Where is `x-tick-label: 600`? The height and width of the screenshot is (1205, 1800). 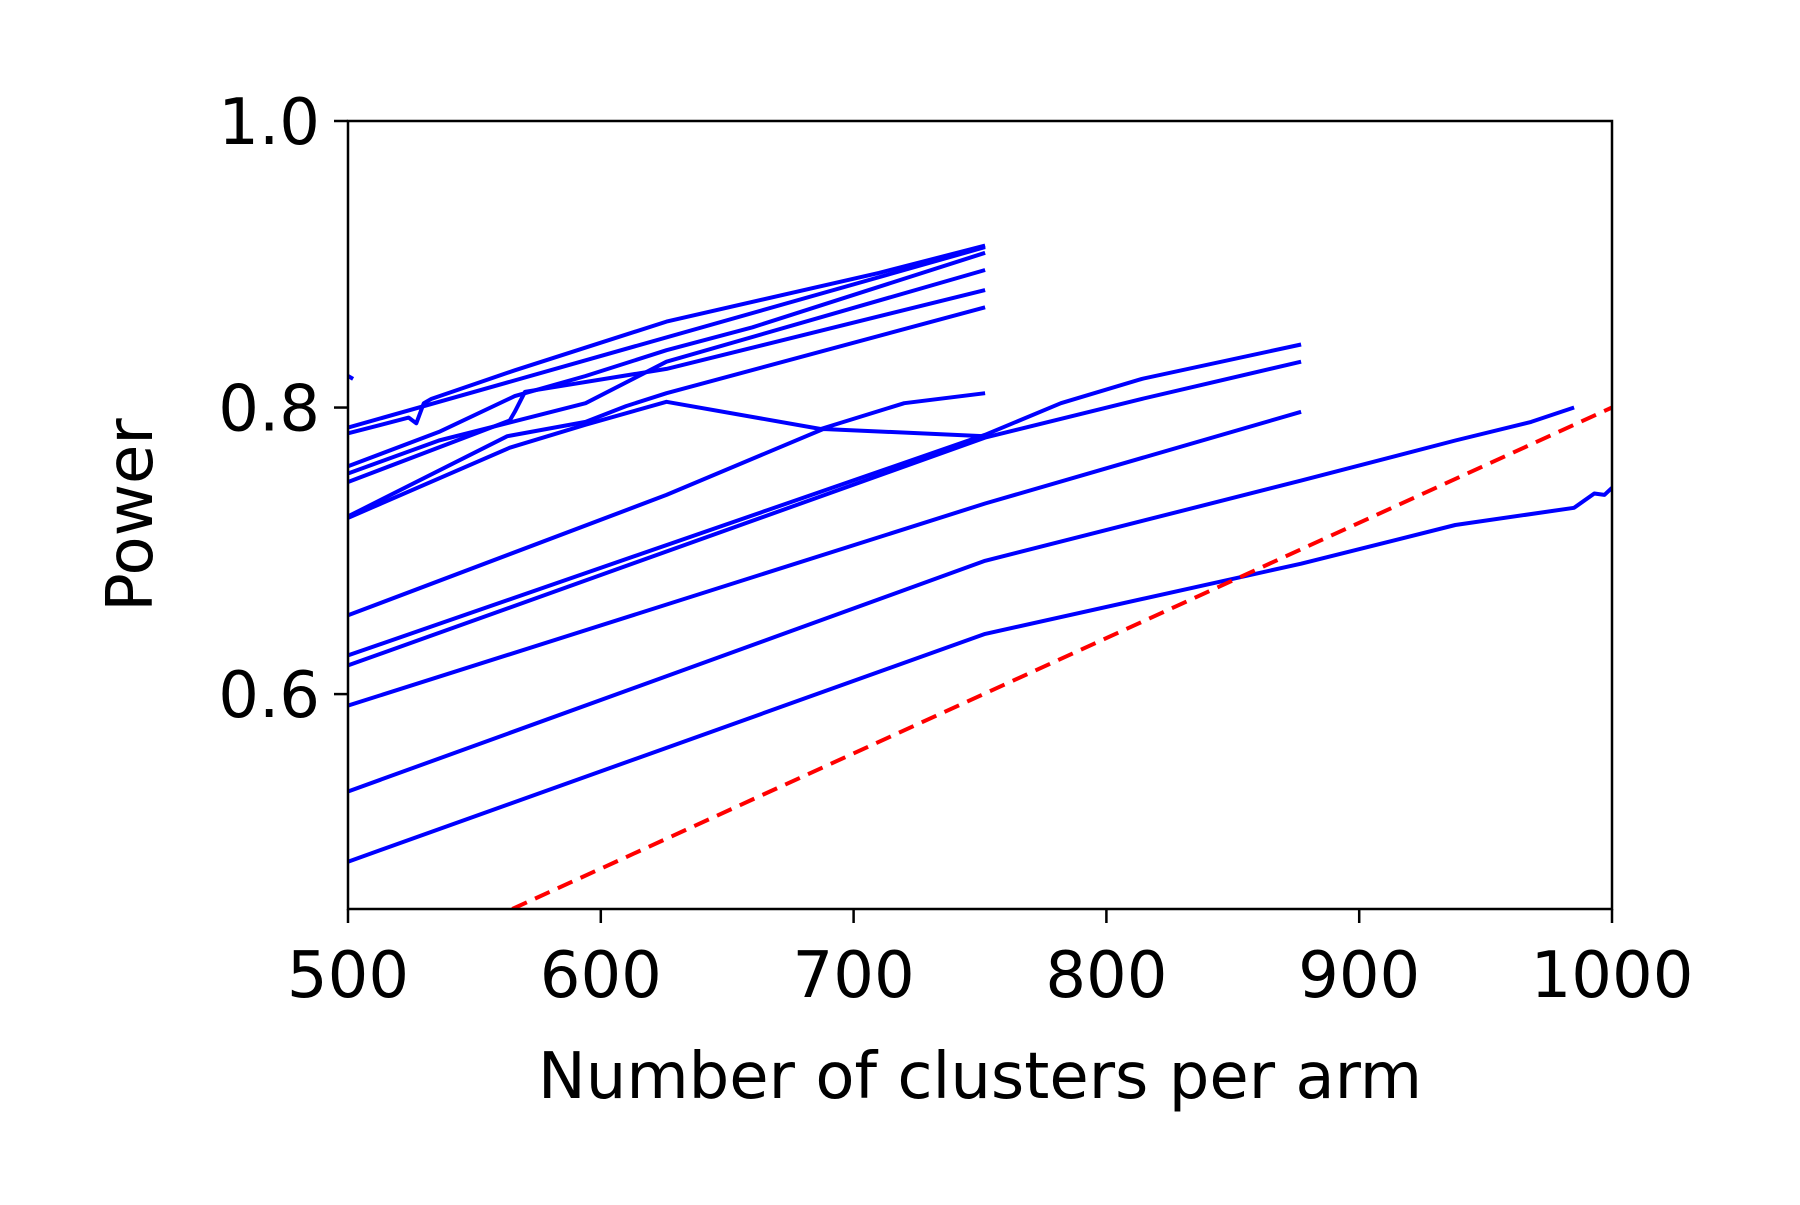
x-tick-label: 600 is located at coordinates (601, 976).